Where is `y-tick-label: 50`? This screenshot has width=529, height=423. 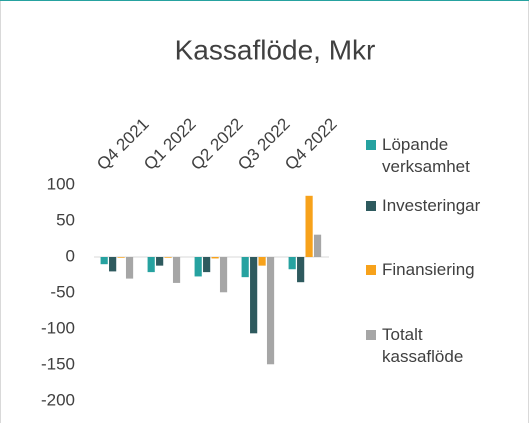 y-tick-label: 50 is located at coordinates (65, 219).